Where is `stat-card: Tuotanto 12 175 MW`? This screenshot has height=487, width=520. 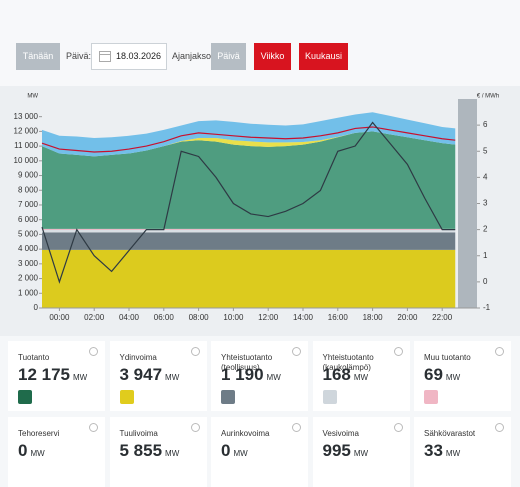
stat-card: Tuotanto 12 175 MW is located at coordinates (56, 376).